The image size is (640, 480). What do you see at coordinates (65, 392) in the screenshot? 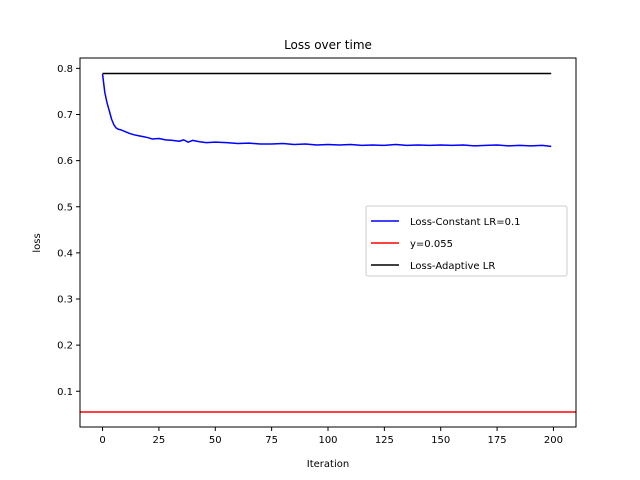
I see `y-tick-label: 0.1` at bounding box center [65, 392].